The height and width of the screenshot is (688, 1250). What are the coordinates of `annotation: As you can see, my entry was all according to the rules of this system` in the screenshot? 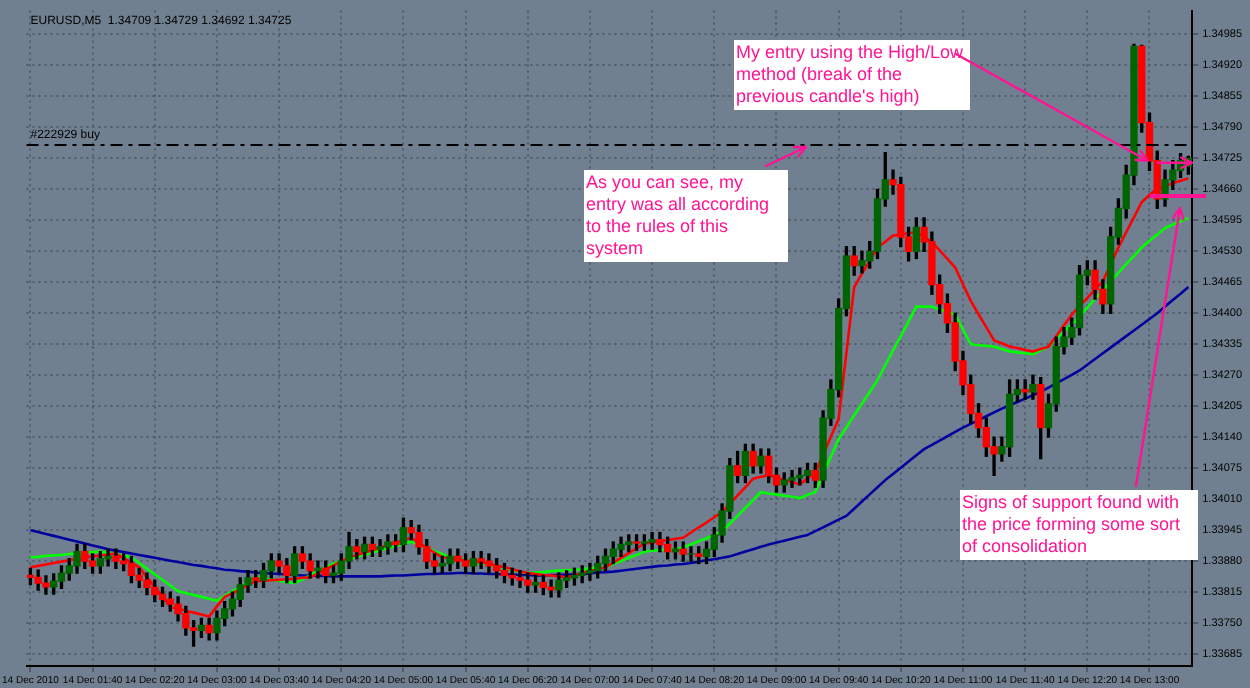 It's located at (686, 216).